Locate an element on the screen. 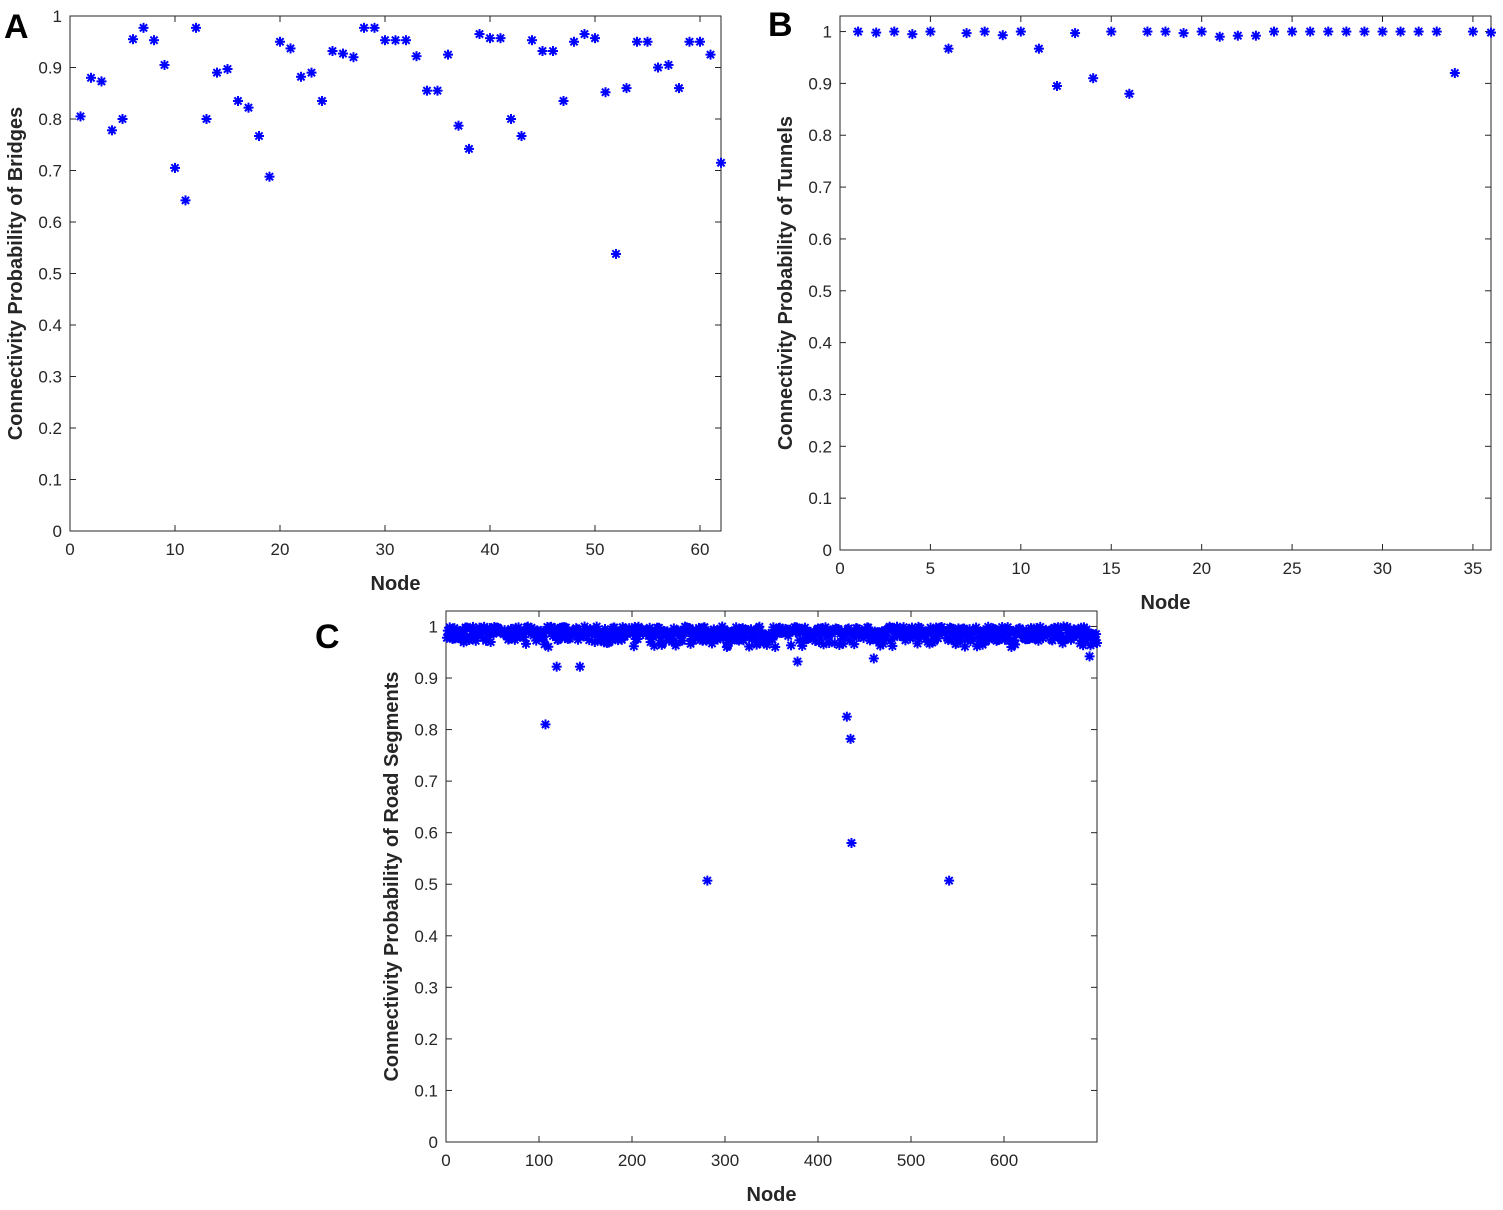  y-tick-label: 0.7 is located at coordinates (820, 187).